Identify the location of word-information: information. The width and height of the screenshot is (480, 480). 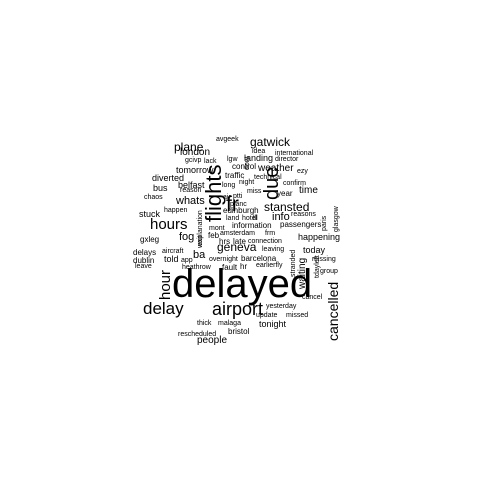
(252, 225).